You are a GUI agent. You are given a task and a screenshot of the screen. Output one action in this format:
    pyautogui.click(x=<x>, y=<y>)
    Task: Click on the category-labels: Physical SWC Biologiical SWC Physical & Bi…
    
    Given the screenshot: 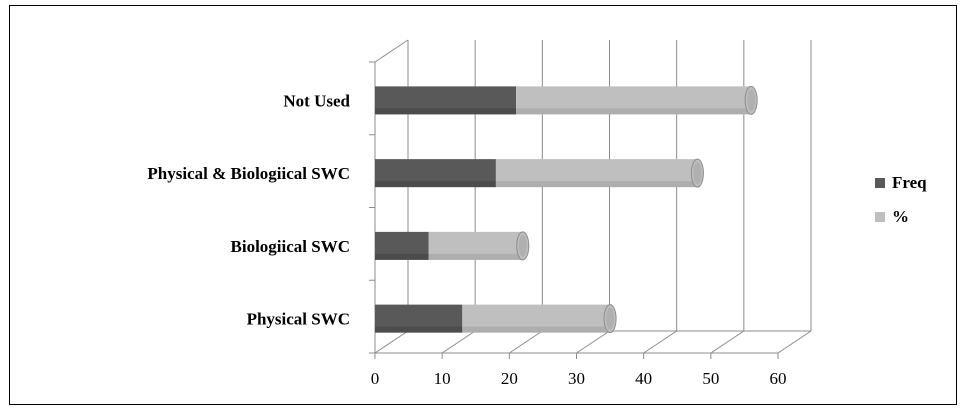 What is the action you would take?
    pyautogui.click(x=248, y=209)
    